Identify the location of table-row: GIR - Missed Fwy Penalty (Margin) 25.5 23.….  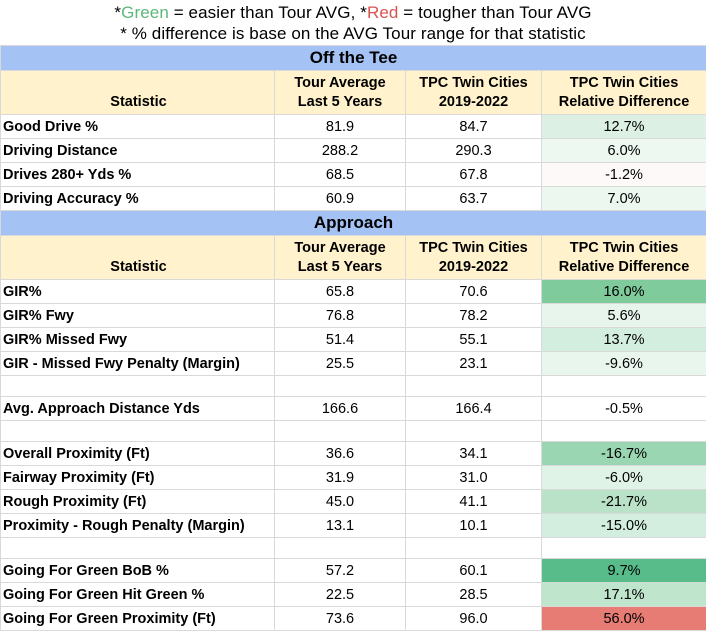
(353, 363).